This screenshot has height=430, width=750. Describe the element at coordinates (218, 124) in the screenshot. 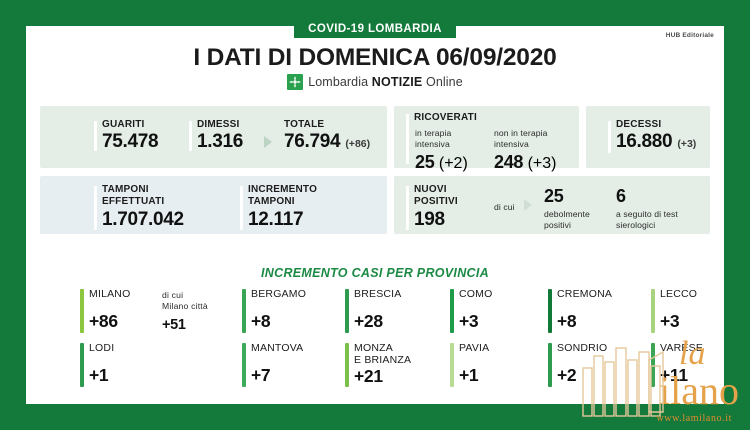

I see `dimessi-label: DIMESSI` at that location.